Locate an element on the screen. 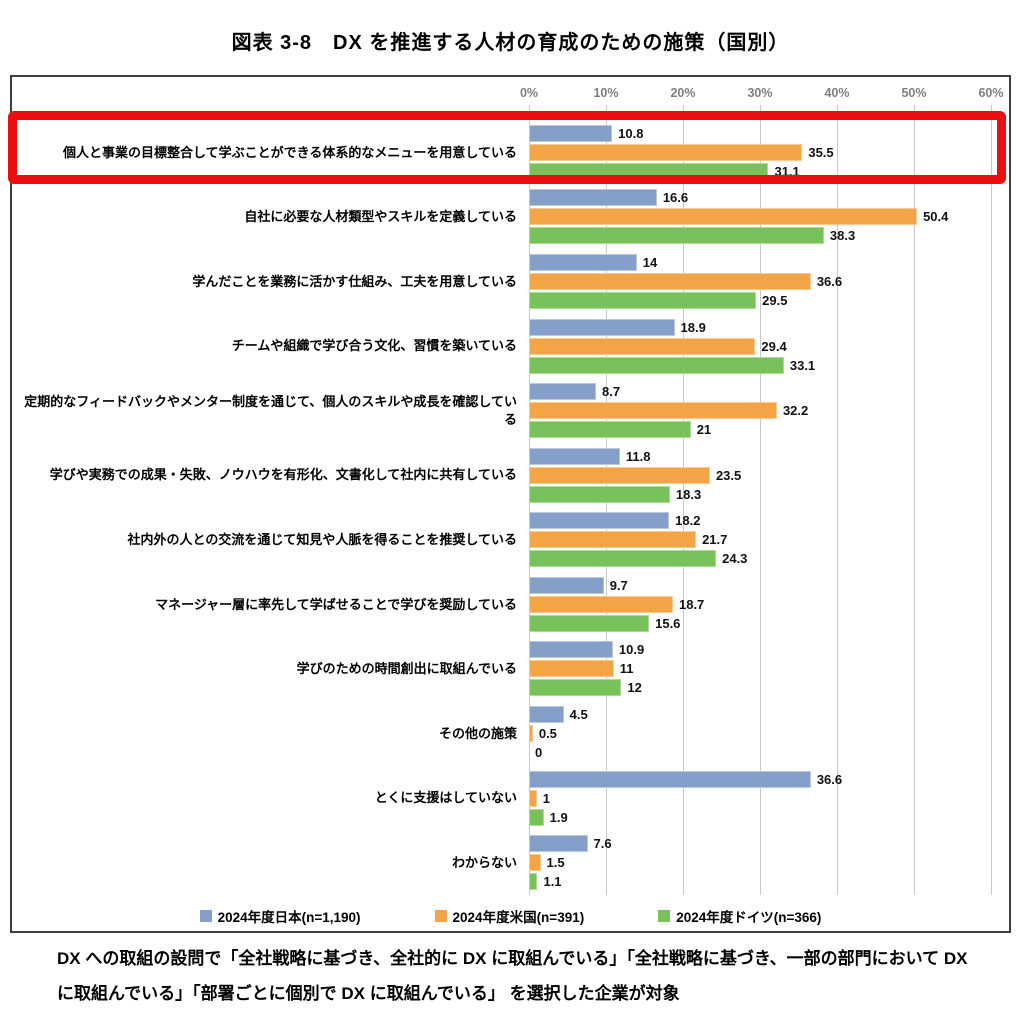 This screenshot has height=1024, width=1021. value-label: 14 is located at coordinates (650, 262).